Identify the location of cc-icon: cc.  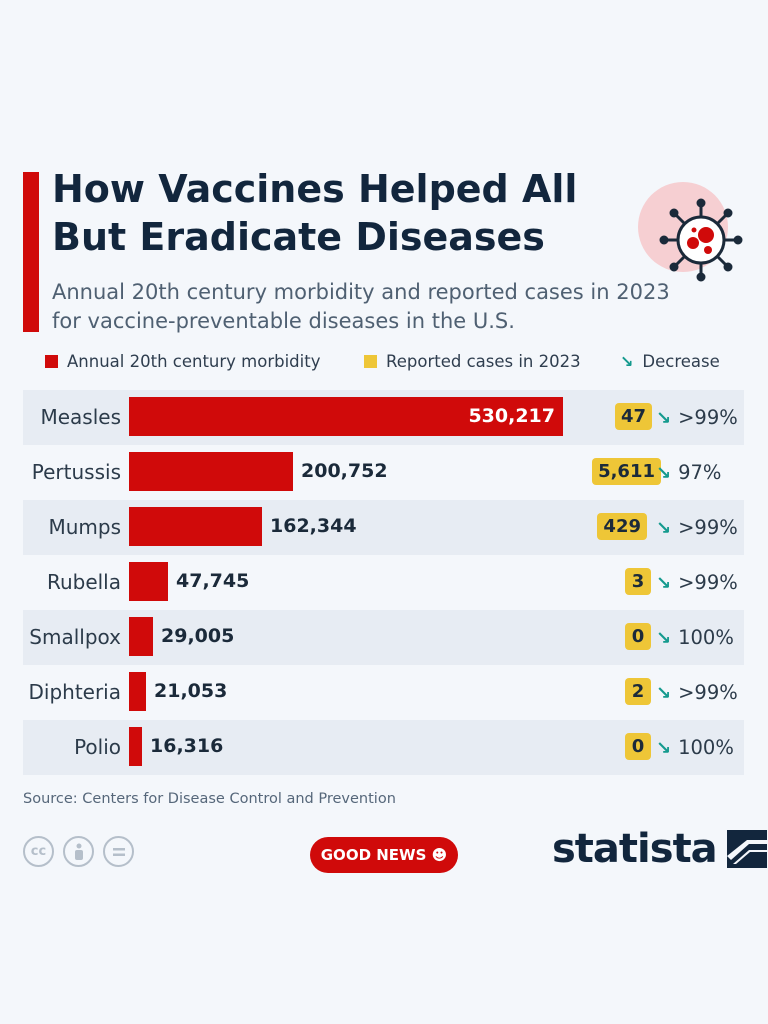
(38, 851).